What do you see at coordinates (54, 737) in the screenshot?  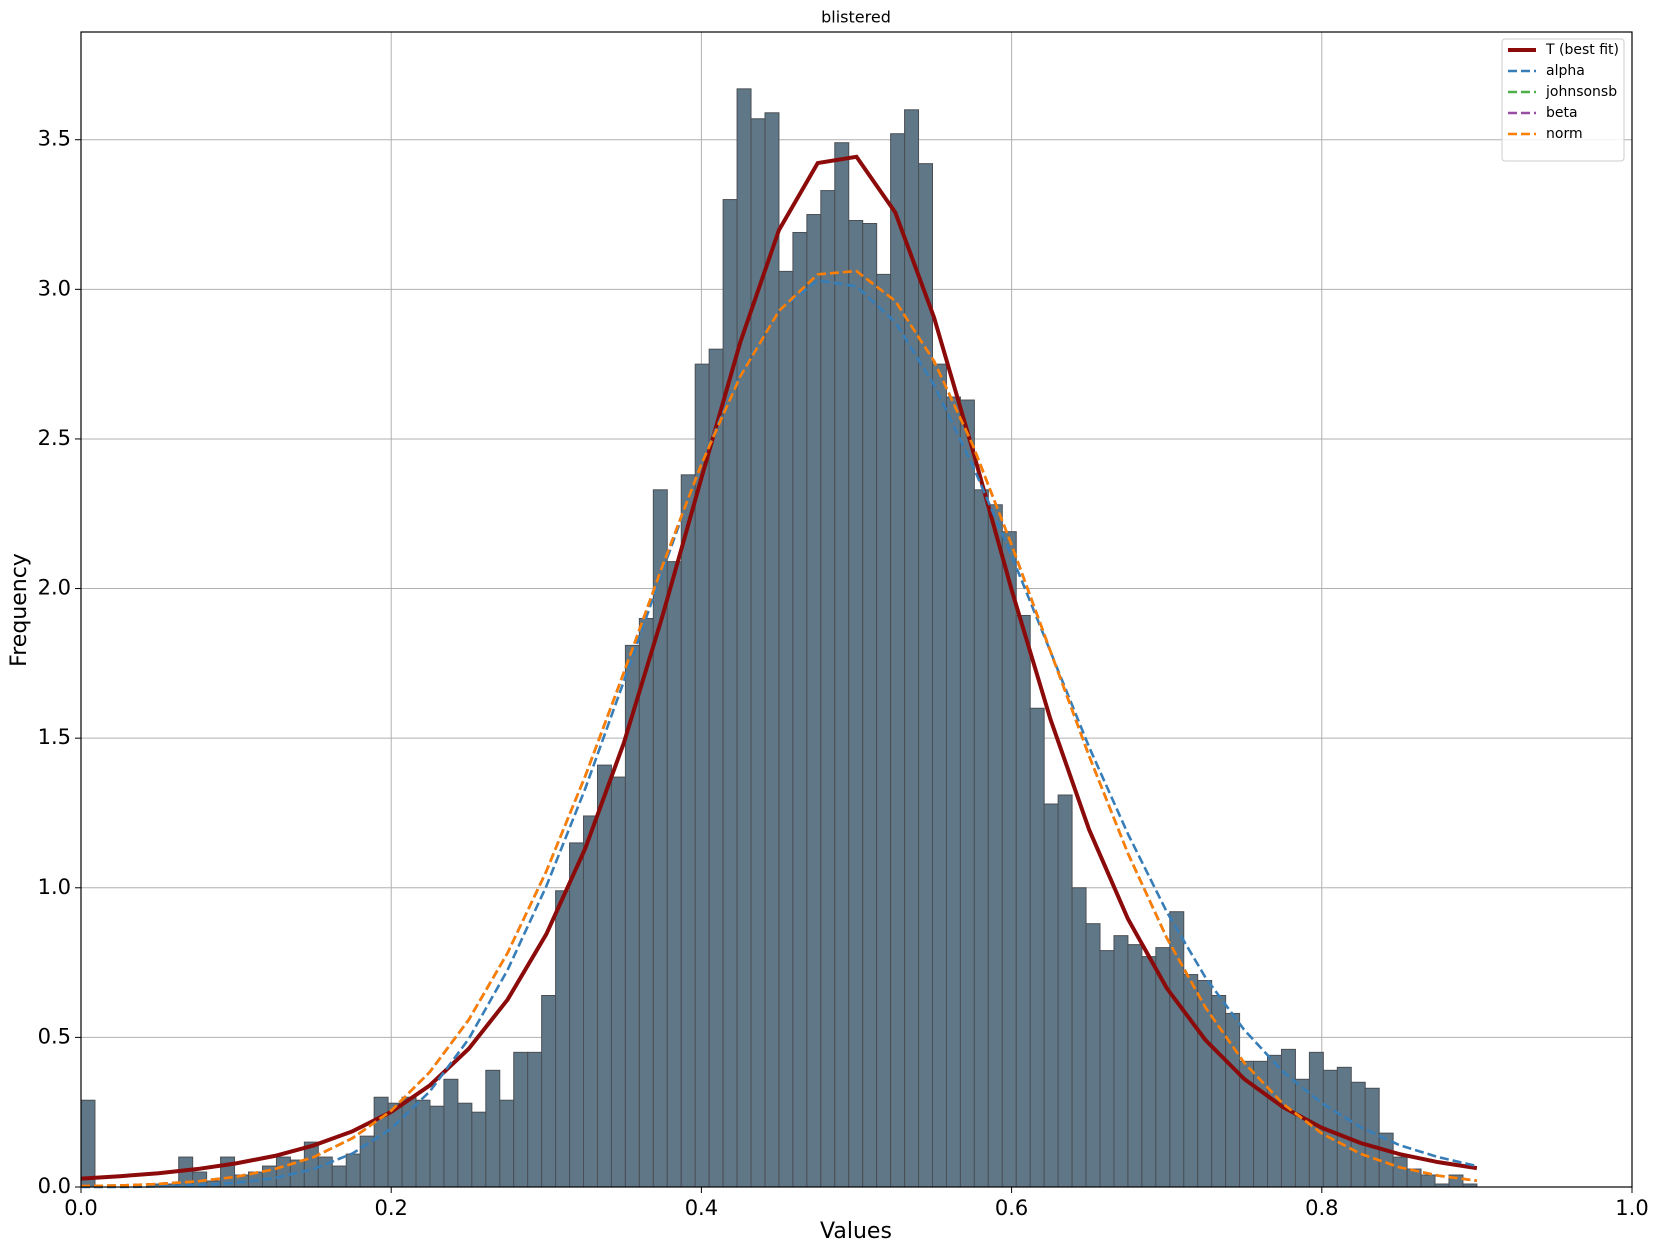 I see `y-tick-label: 1.5` at bounding box center [54, 737].